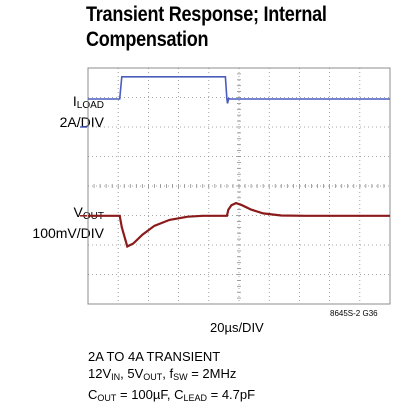 The height and width of the screenshot is (407, 400). Describe the element at coordinates (206, 14) in the screenshot. I see `chart-title-line1: Transient Response; Internal` at that location.